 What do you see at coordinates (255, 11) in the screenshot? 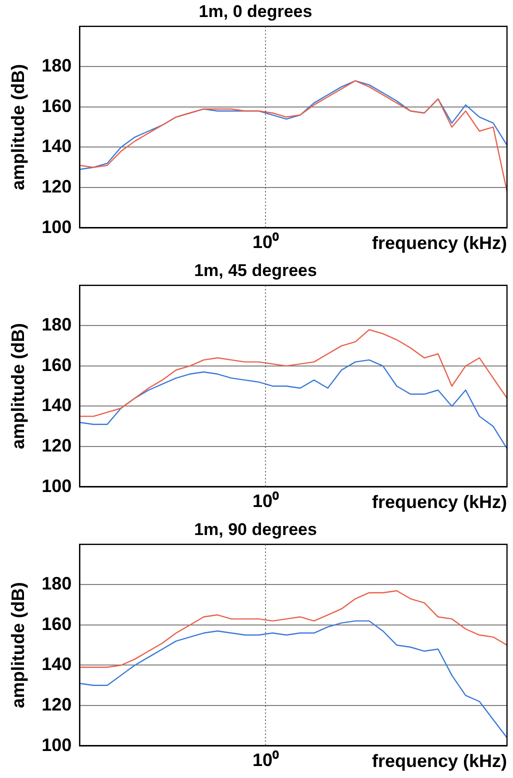
I see `chart-title: 1m, 0 degrees` at bounding box center [255, 11].